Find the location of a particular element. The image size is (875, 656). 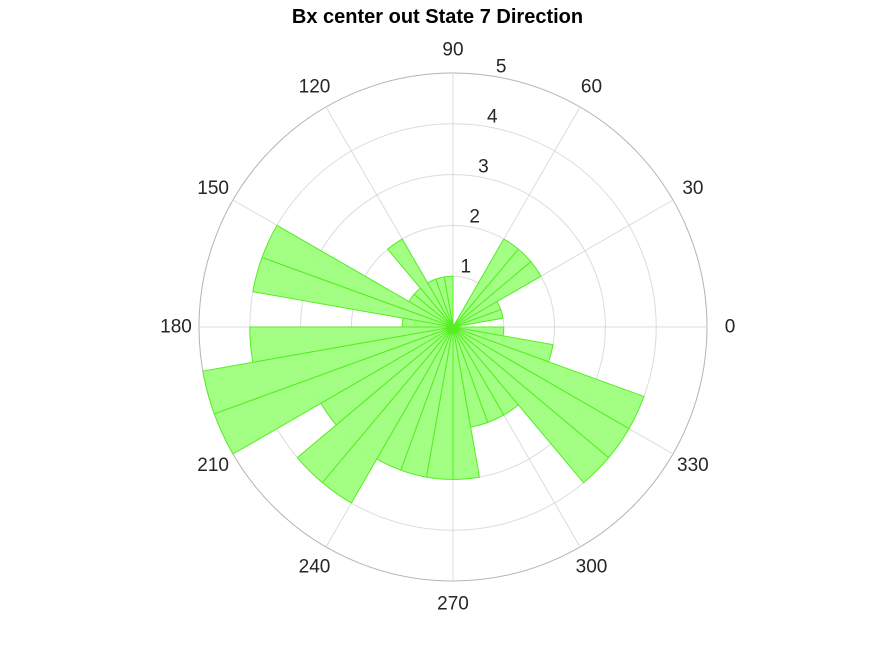

theta-tick-30: 30 is located at coordinates (692, 188).